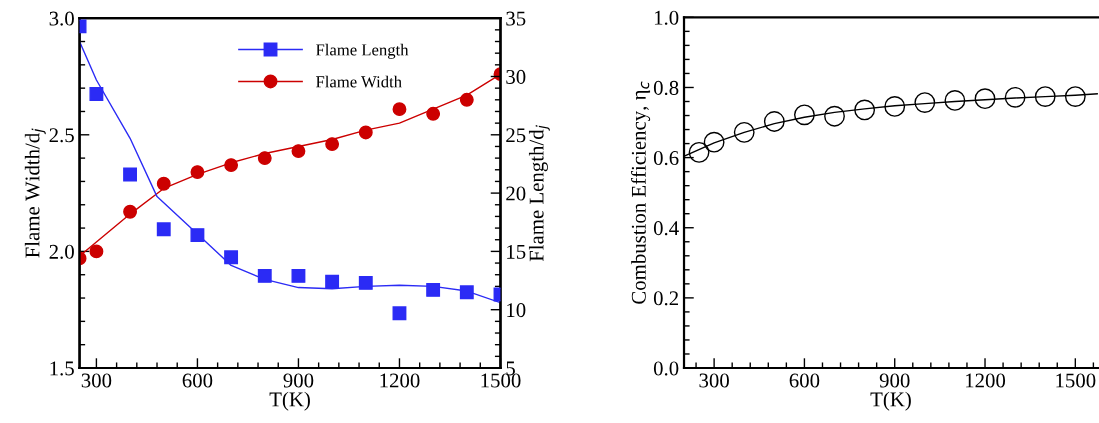  Describe the element at coordinates (539, 193) in the screenshot. I see `y2-axis-title: Flame Length/d$_{j}$` at that location.